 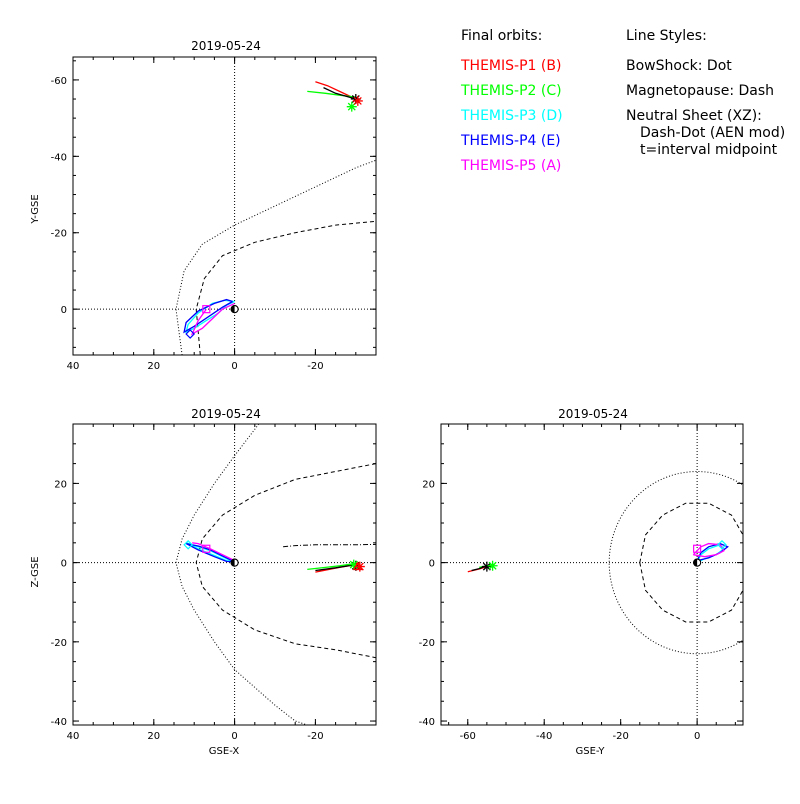 I want to click on magnetopause-arc-lower, so click(x=691, y=592).